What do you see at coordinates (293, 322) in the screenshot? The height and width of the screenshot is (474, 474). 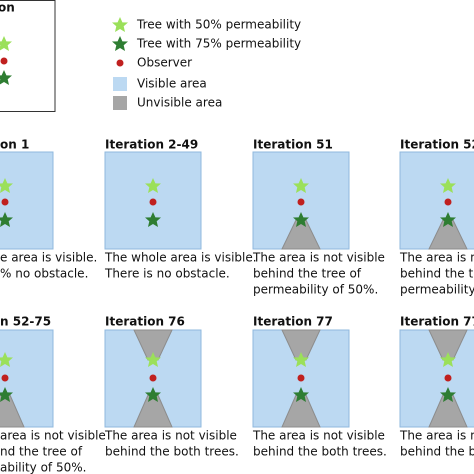 I see `panel-title: Iteration 77` at bounding box center [293, 322].